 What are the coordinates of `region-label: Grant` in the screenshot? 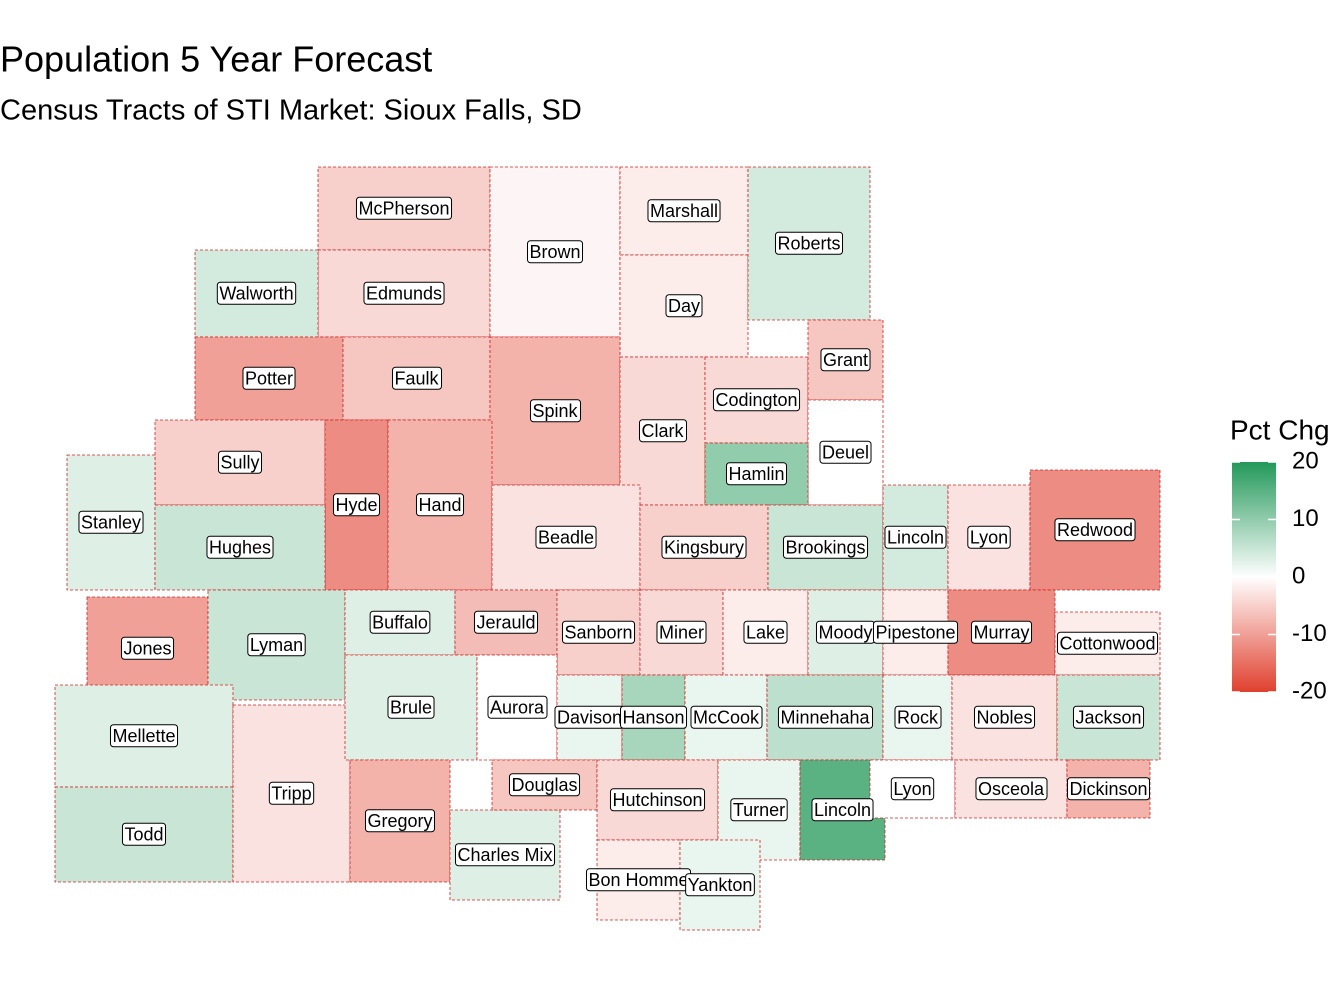 It's located at (845, 360).